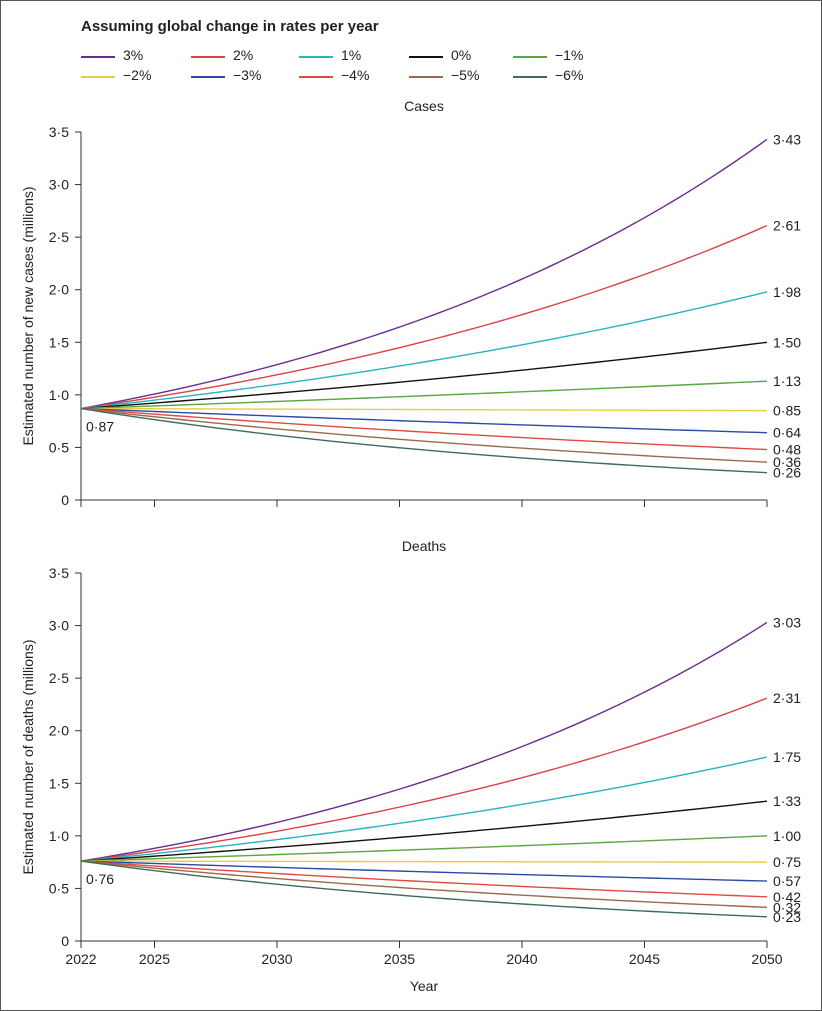 The image size is (822, 1011). Describe the element at coordinates (59, 678) in the screenshot. I see `deaths-y-tick-label: 2·5` at that location.